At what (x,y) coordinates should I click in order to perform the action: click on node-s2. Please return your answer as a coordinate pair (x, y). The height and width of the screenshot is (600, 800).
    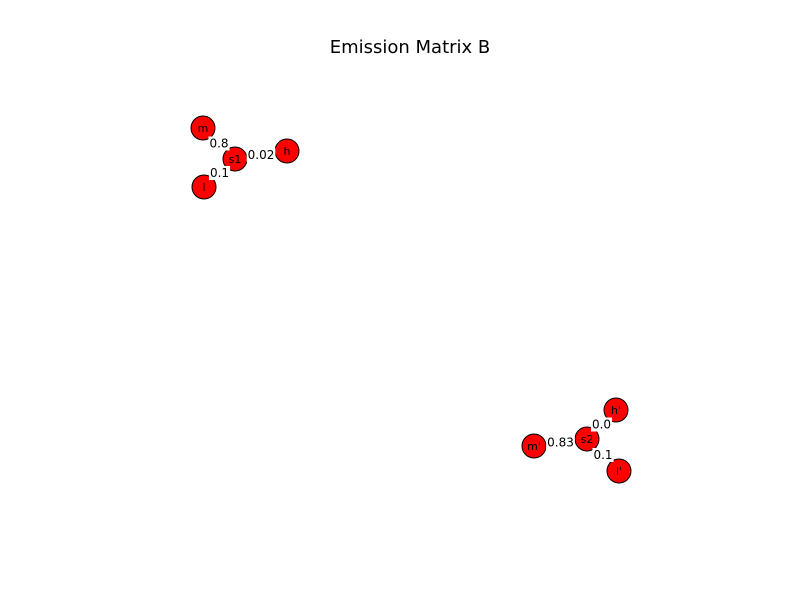
    Looking at the image, I should click on (587, 439).